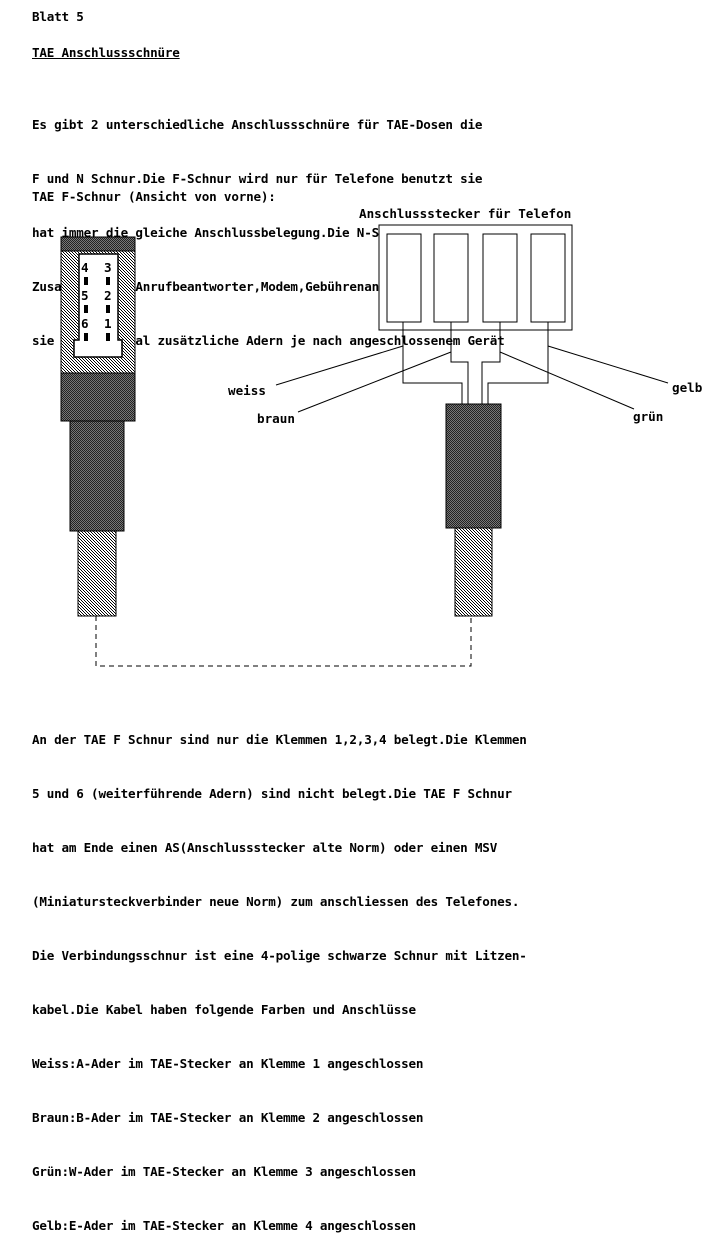 The image size is (720, 1253). I want to click on wire-label-braun: braun, so click(276, 418).